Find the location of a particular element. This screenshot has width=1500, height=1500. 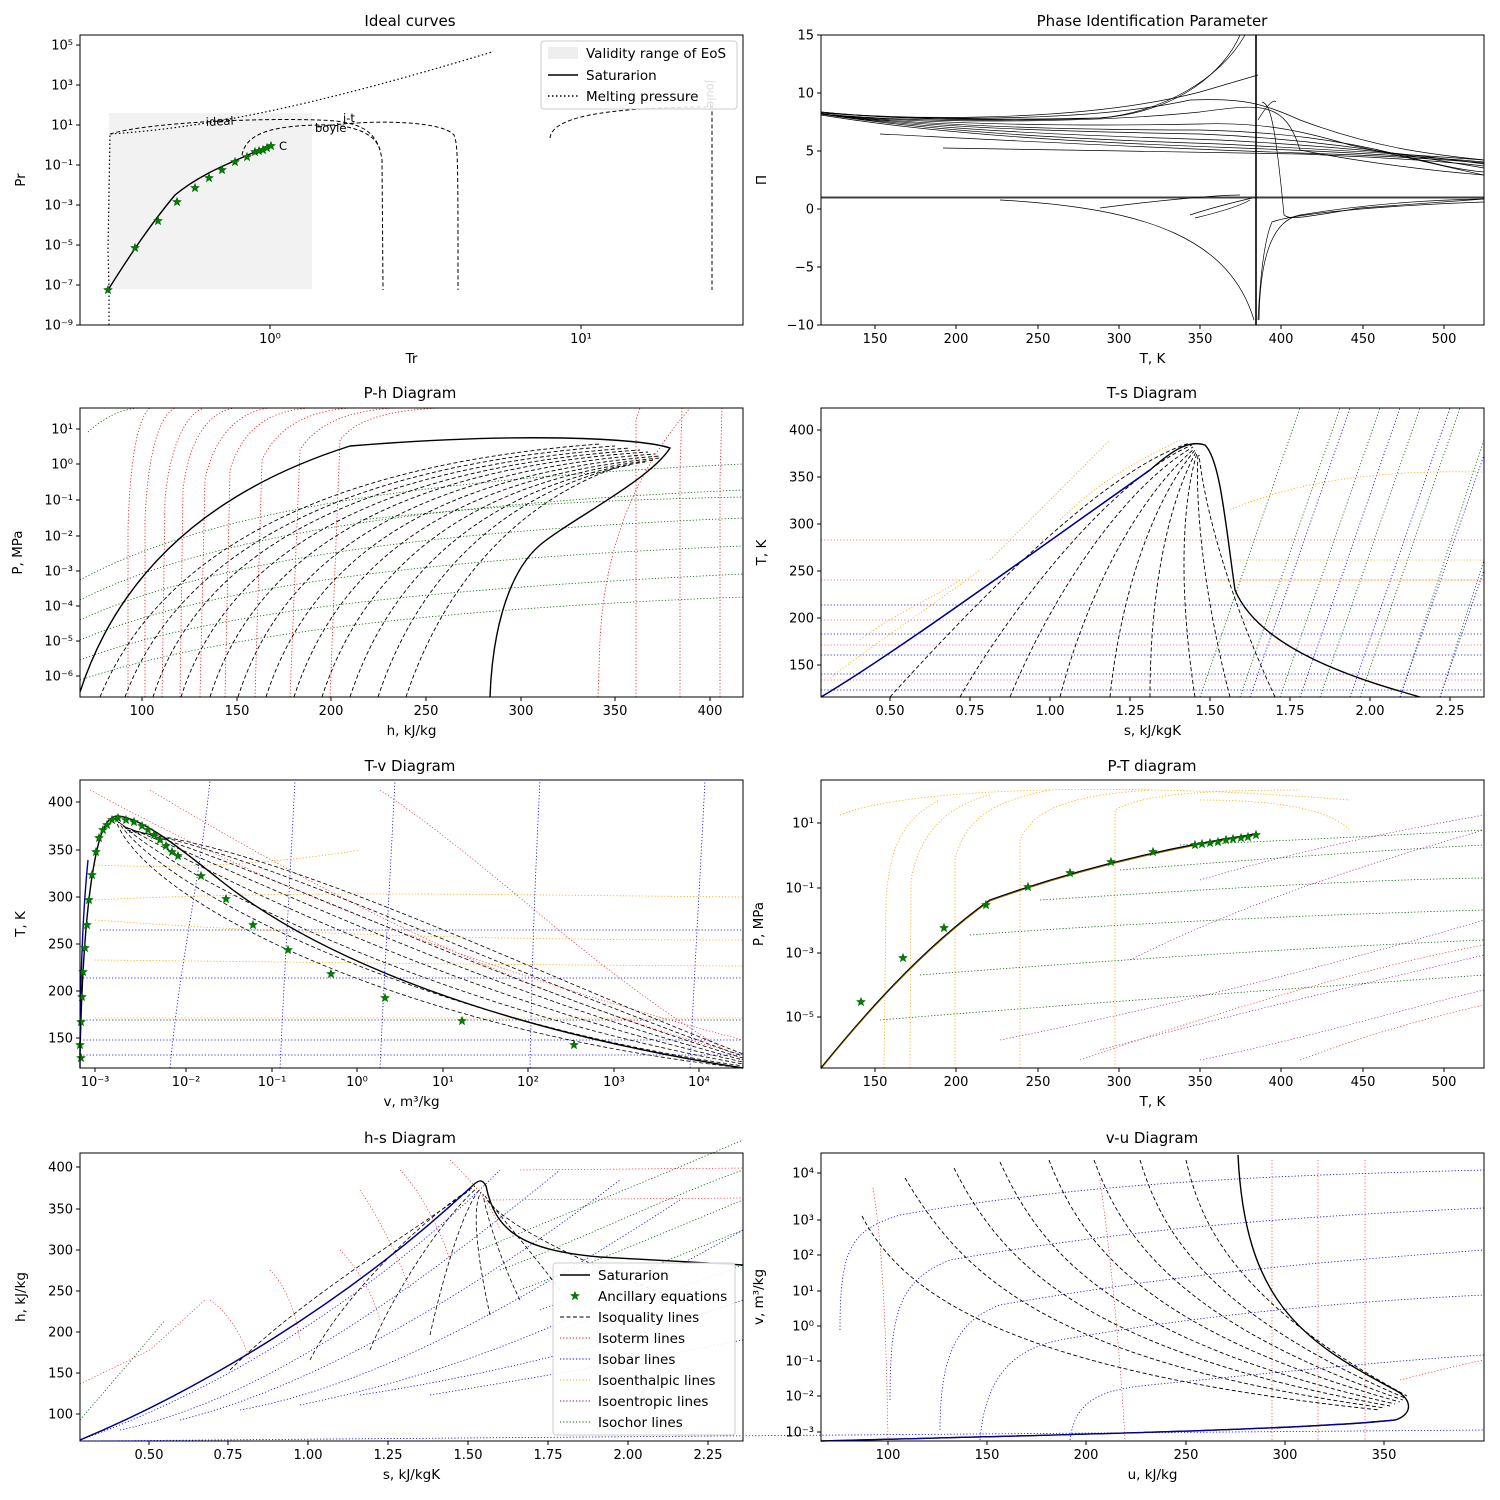

pip-curves is located at coordinates (1152, 177).